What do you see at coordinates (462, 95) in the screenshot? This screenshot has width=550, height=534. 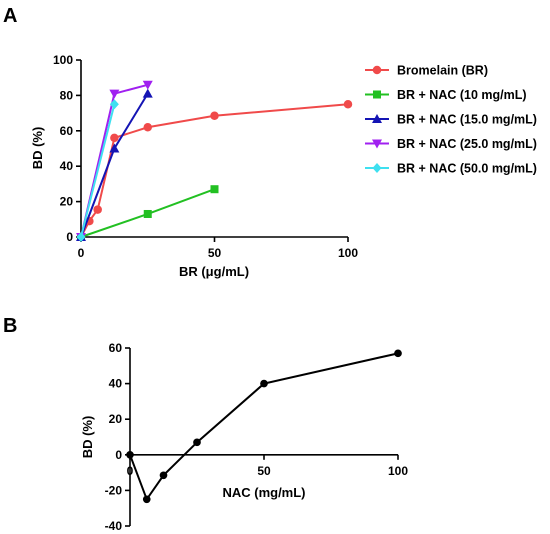 I see `legend-label: BR + NAC (10 mg/mL)` at bounding box center [462, 95].